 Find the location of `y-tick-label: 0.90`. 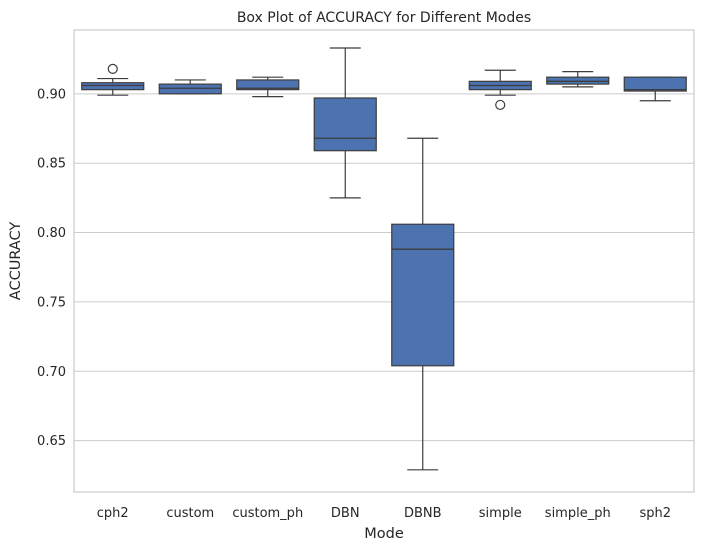

y-tick-label: 0.90 is located at coordinates (51, 94).